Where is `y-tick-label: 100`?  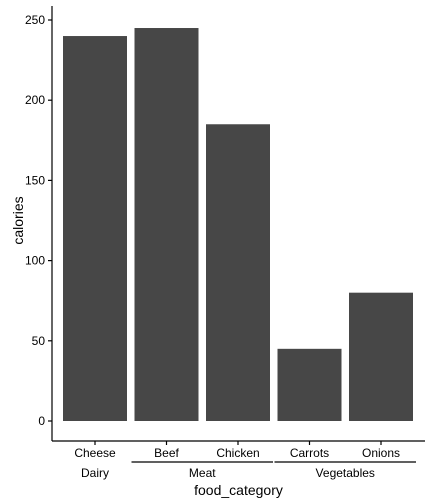 y-tick-label: 100 is located at coordinates (35, 261).